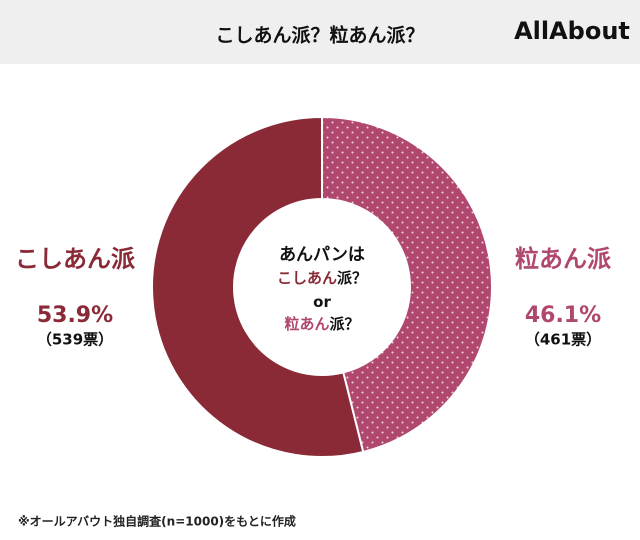 The image size is (640, 540). I want to click on center-text-part: あんパンは, so click(322, 255).